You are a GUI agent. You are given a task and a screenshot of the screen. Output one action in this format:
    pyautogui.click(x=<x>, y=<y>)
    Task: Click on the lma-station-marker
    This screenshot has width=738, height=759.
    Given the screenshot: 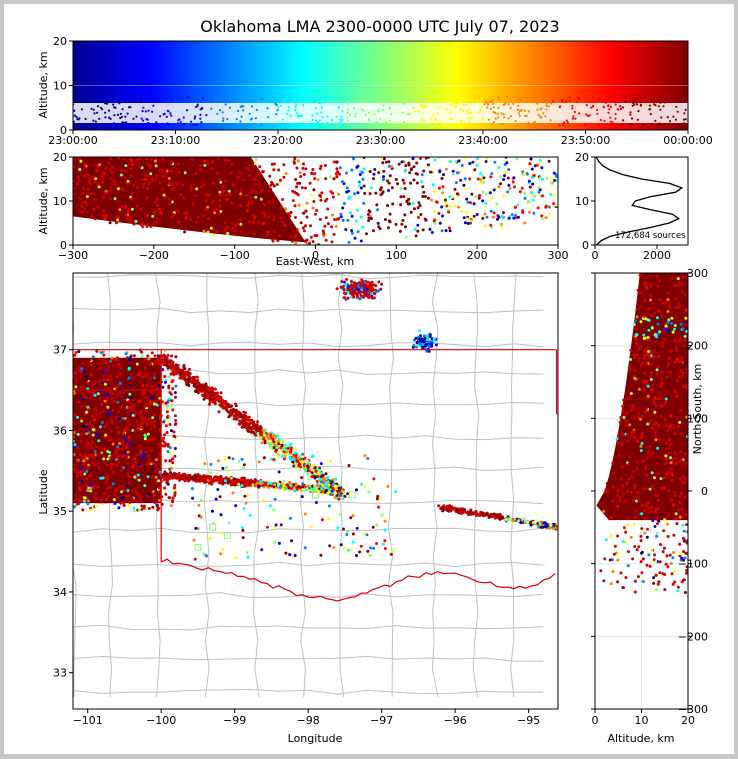 What is the action you would take?
    pyautogui.click(x=227, y=535)
    